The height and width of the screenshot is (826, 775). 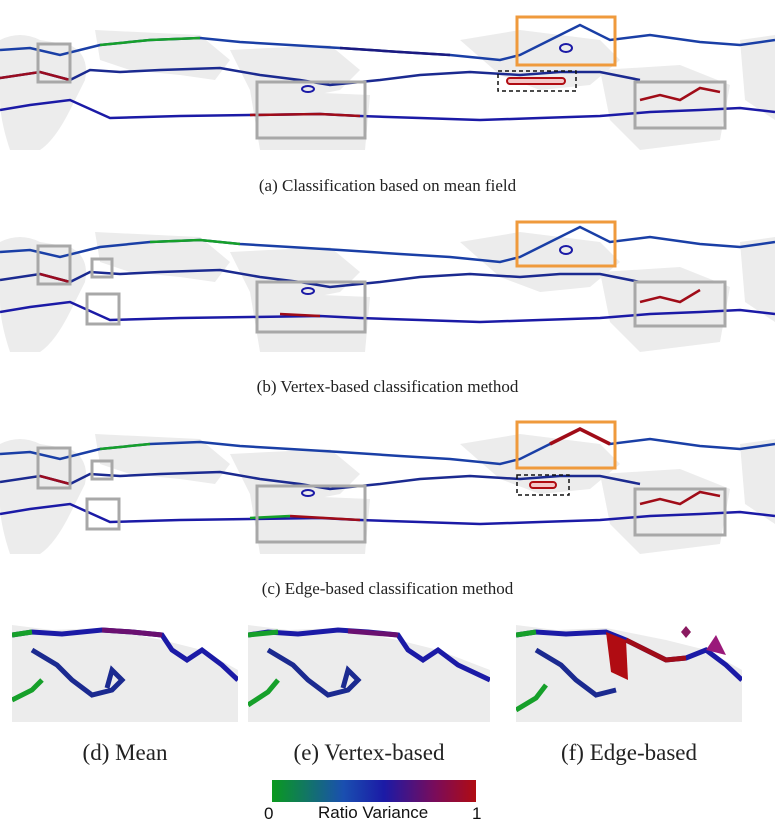 What do you see at coordinates (387, 185) in the screenshot?
I see `caption-a: (a) Classification based on mean field` at bounding box center [387, 185].